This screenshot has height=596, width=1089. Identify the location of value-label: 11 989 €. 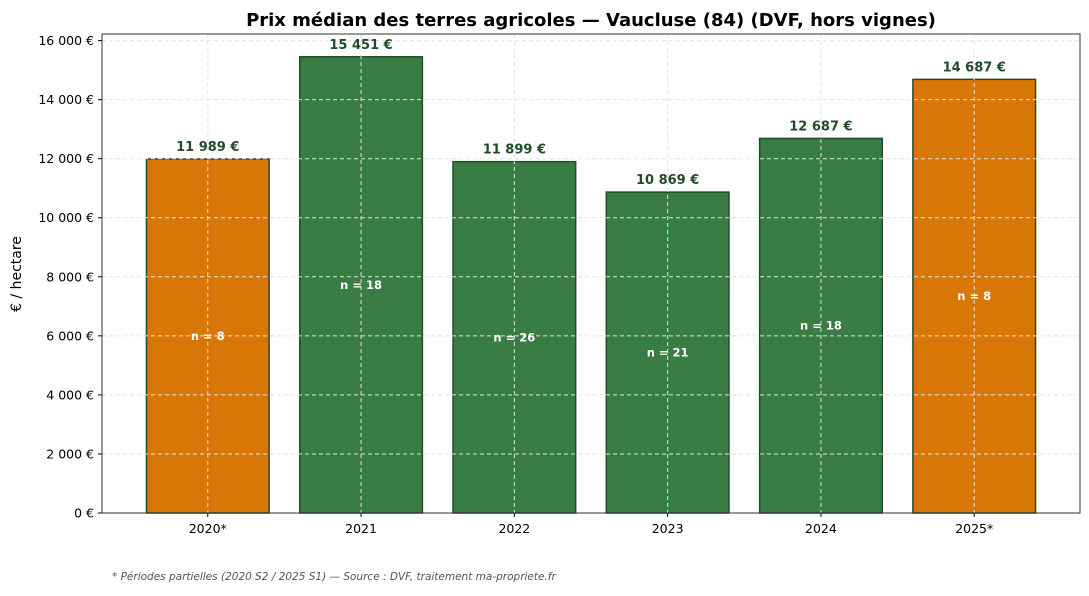
(207, 147).